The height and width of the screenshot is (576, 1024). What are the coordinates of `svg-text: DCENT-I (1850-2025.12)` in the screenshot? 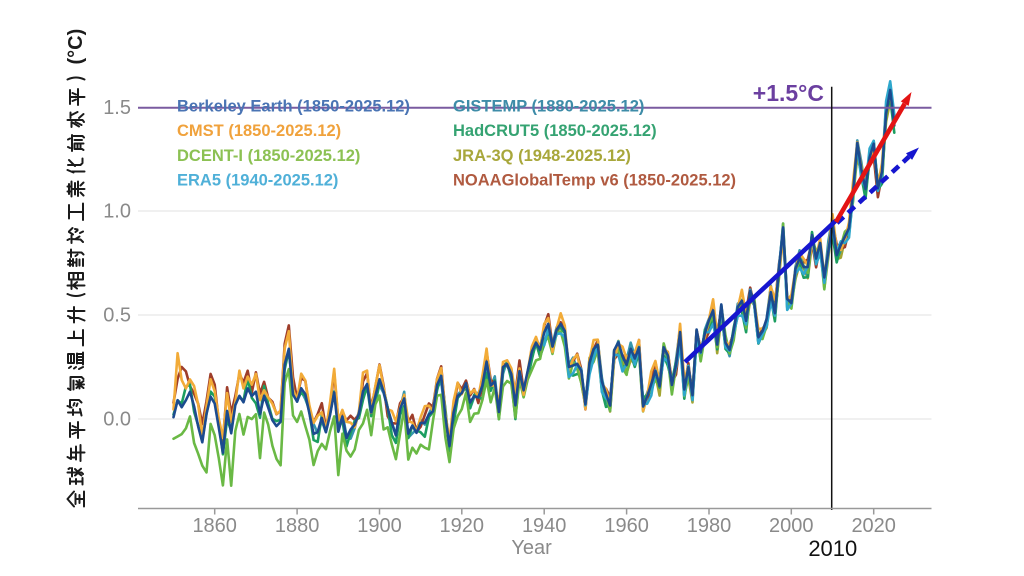 It's located at (268, 156).